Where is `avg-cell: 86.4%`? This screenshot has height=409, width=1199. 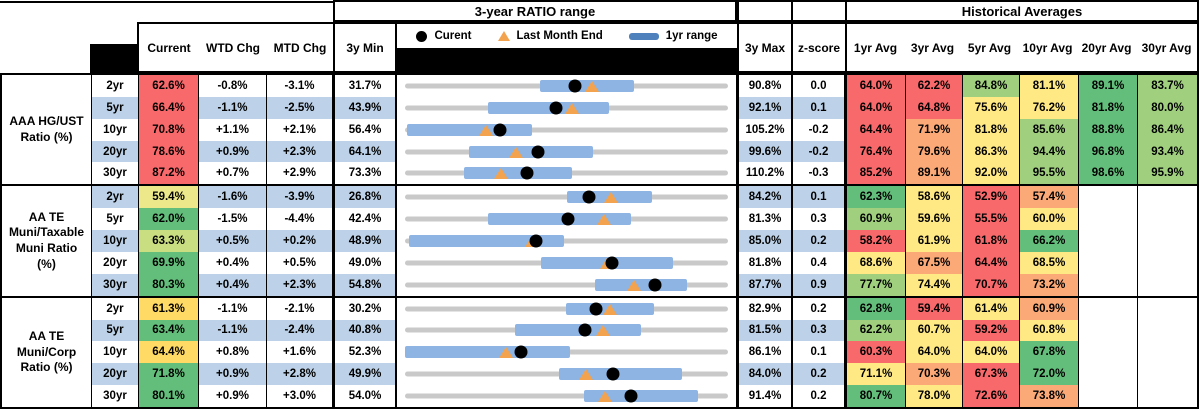 avg-cell: 86.4% is located at coordinates (1167, 129).